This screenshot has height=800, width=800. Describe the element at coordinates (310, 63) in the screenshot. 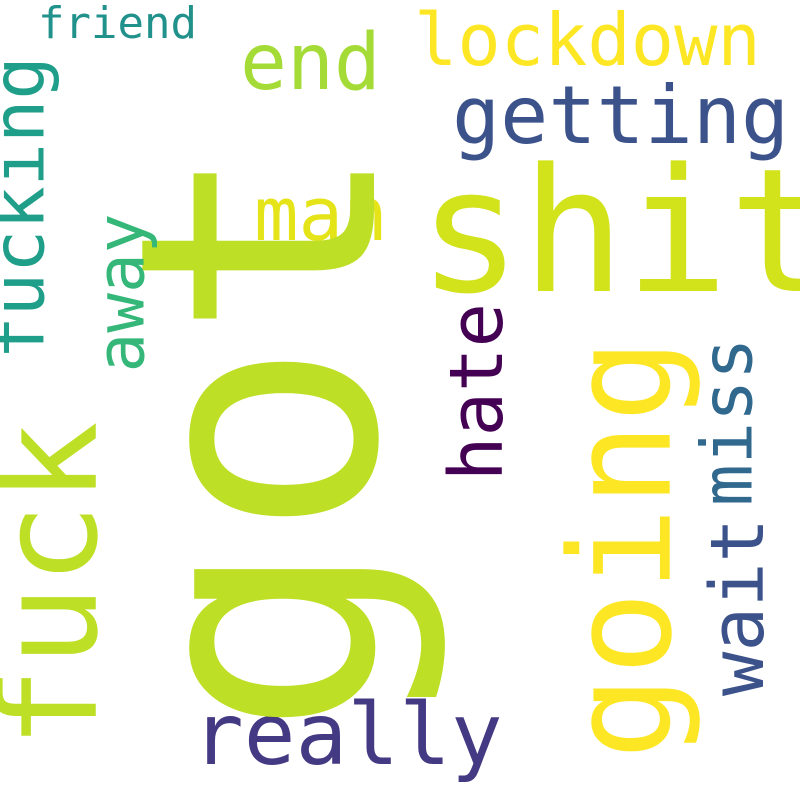

I see `word-end: end` at that location.